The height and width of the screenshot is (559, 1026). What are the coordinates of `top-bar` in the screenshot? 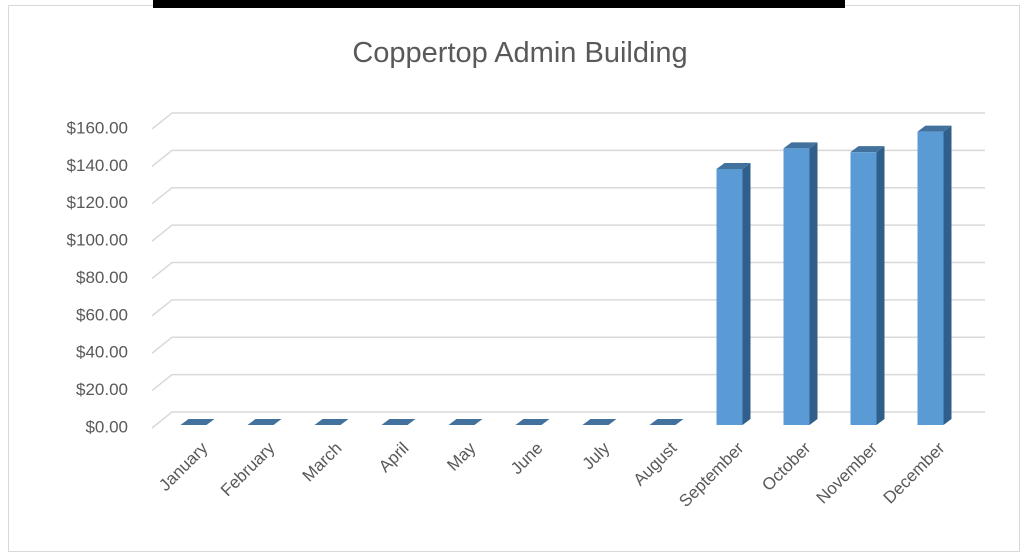 It's located at (499, 4).